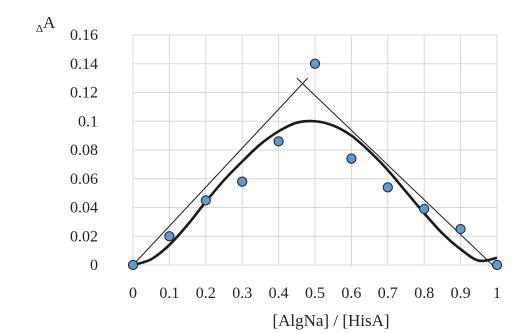 This screenshot has width=515, height=333. What do you see at coordinates (497, 293) in the screenshot?
I see `x-tick-label: 1` at bounding box center [497, 293].